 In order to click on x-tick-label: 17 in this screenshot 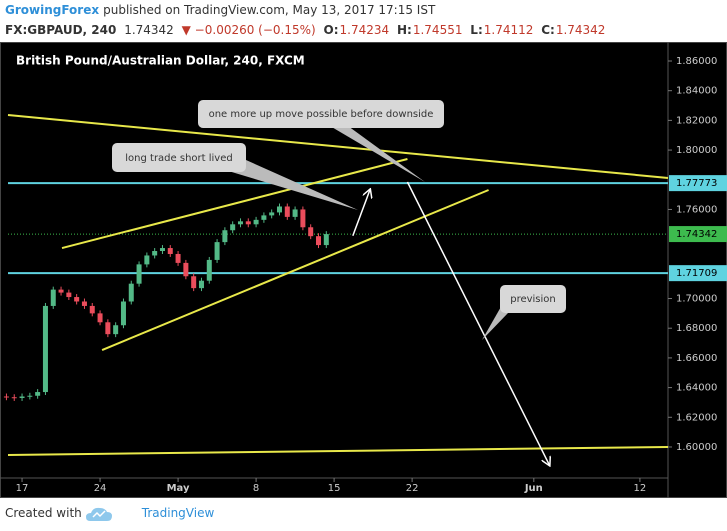, I will do `click(22, 488)`.